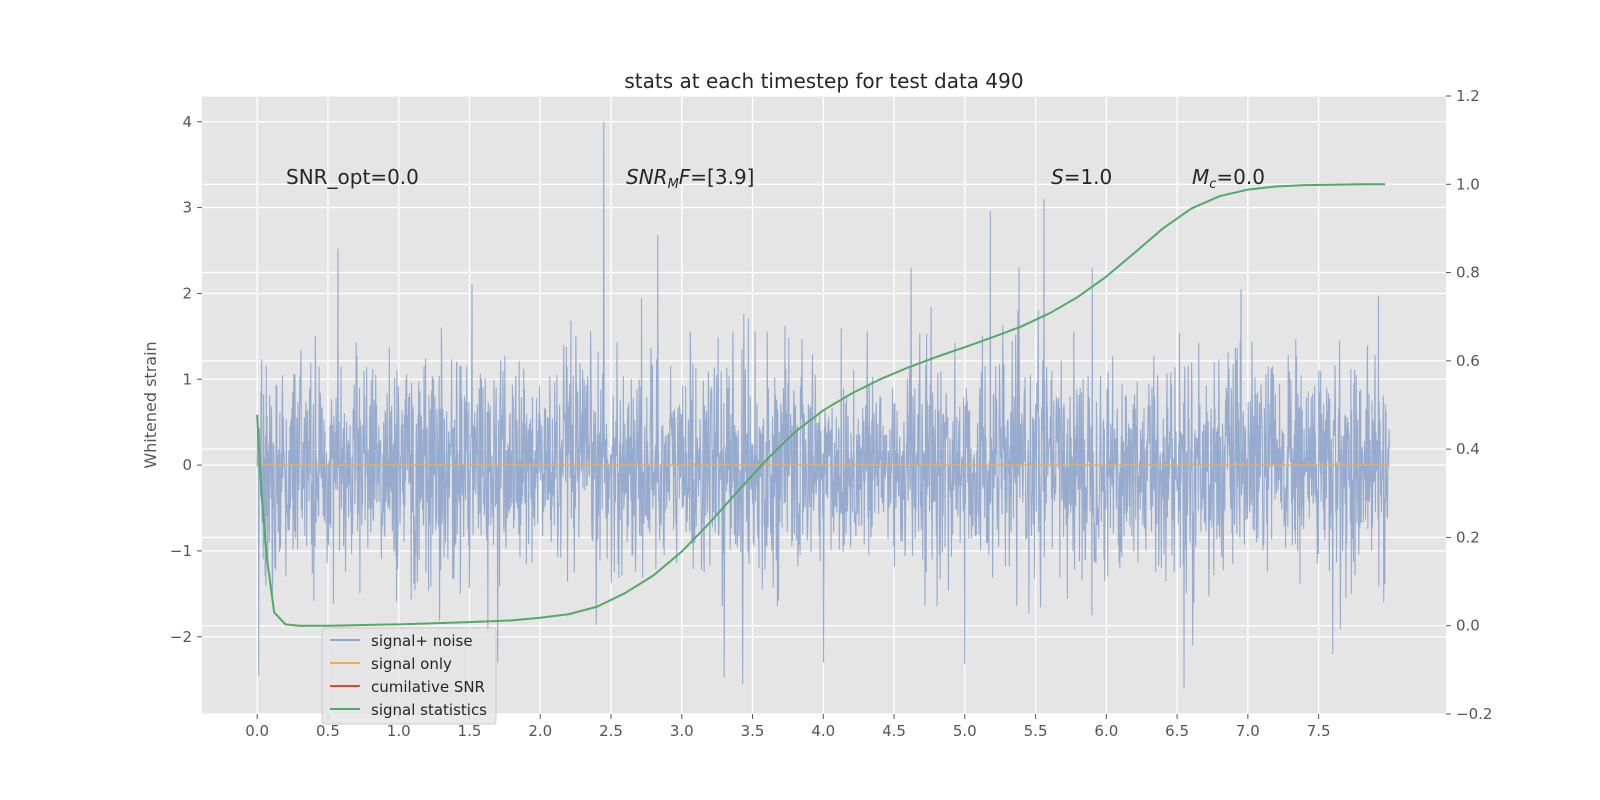  Describe the element at coordinates (1468, 537) in the screenshot. I see `y2-tick-label: 0.2` at that location.